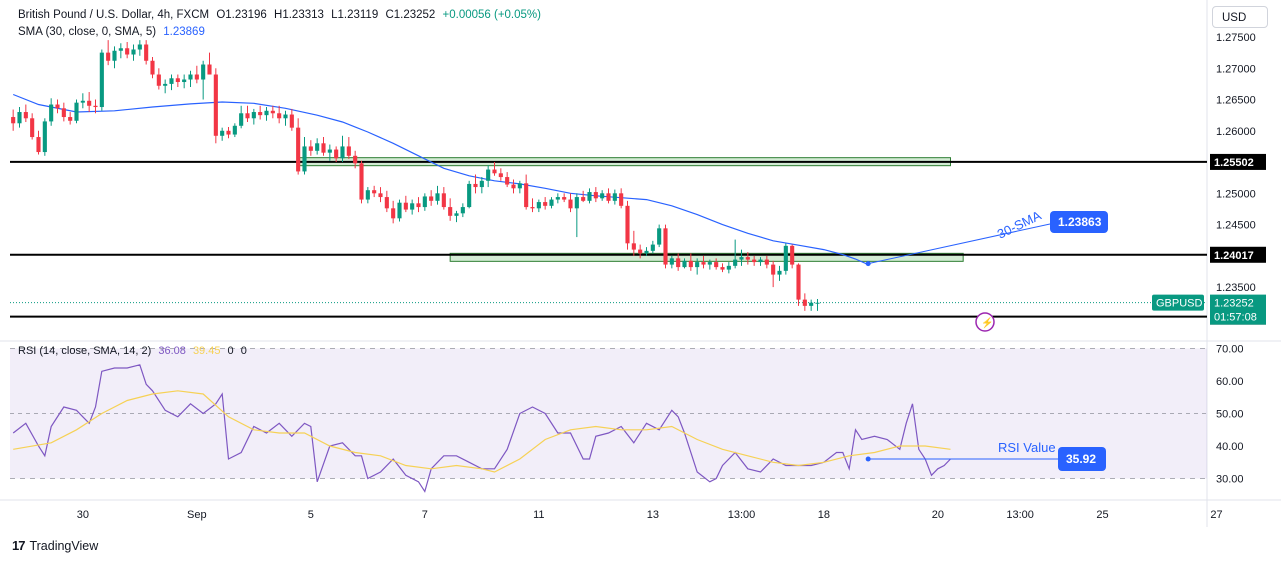 This screenshot has height=563, width=1281. What do you see at coordinates (482, 431) in the screenshot?
I see `rsi-ma-line` at bounding box center [482, 431].